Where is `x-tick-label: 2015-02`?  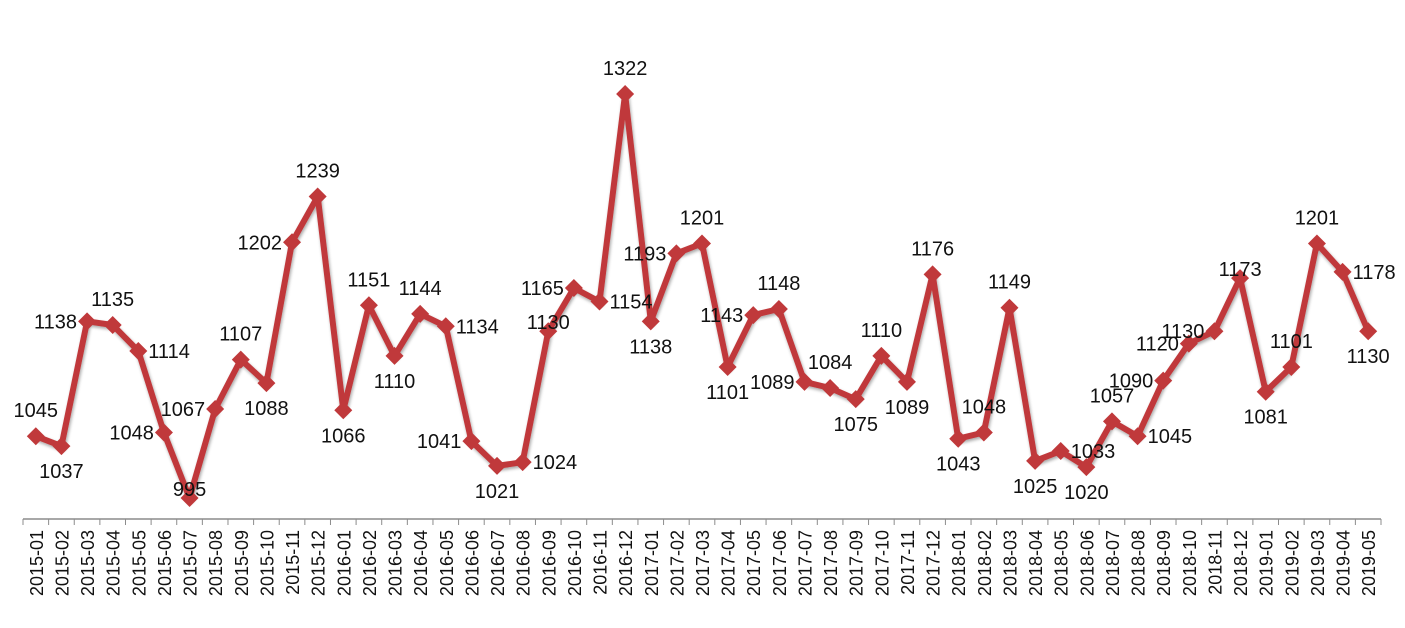 x-tick-label: 2015-02 is located at coordinates (62, 563).